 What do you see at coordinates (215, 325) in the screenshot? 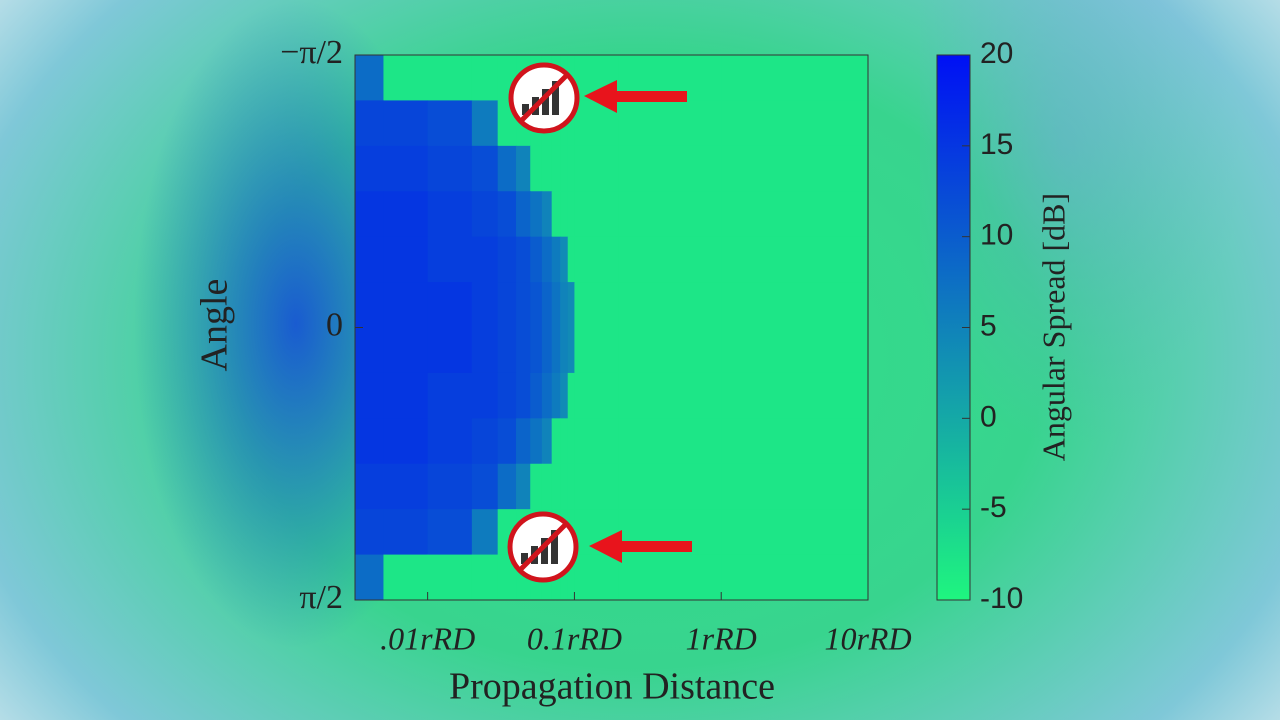
I see `y-axis-label: Angle` at bounding box center [215, 325].